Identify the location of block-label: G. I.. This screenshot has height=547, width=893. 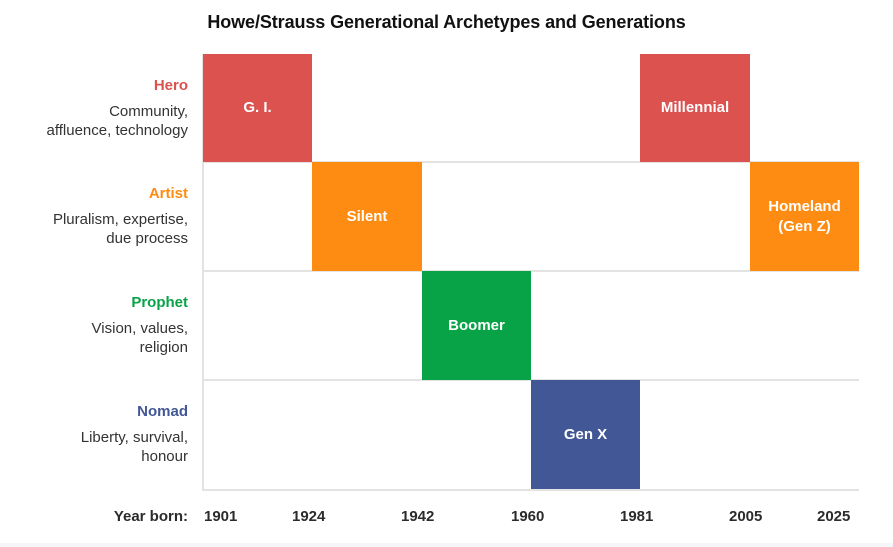
(257, 107).